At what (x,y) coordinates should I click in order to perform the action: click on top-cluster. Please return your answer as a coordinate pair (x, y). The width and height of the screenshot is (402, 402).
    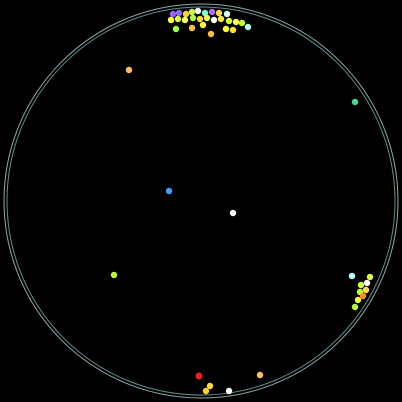
    Looking at the image, I should click on (209, 22).